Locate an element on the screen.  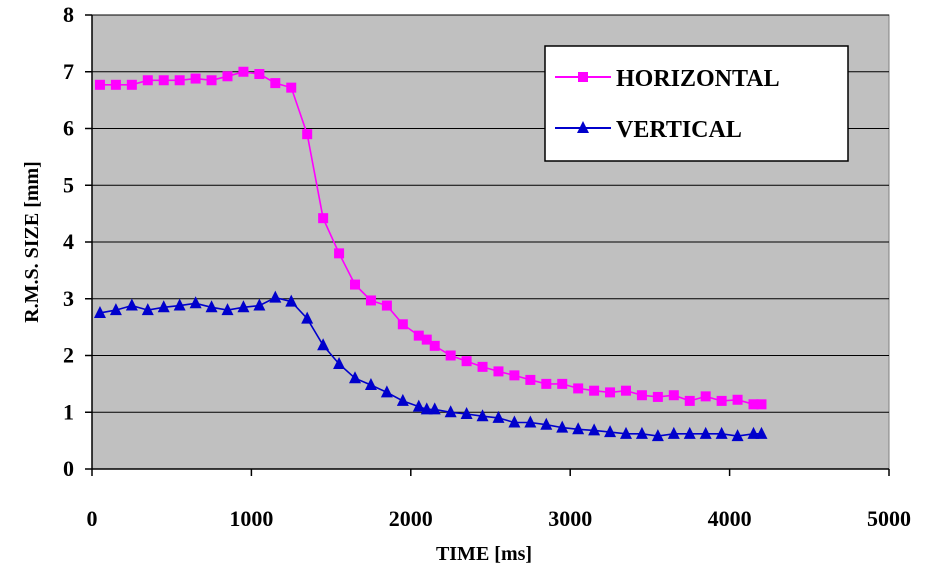
y-tick-label: 2 is located at coordinates (68, 355).